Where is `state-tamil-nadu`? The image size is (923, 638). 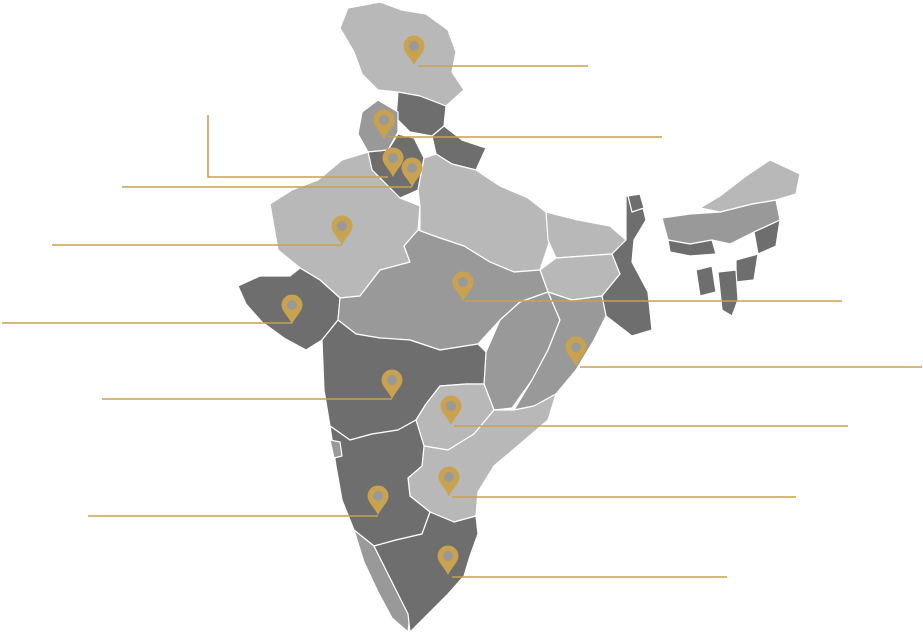
state-tamil-nadu is located at coordinates (426, 572).